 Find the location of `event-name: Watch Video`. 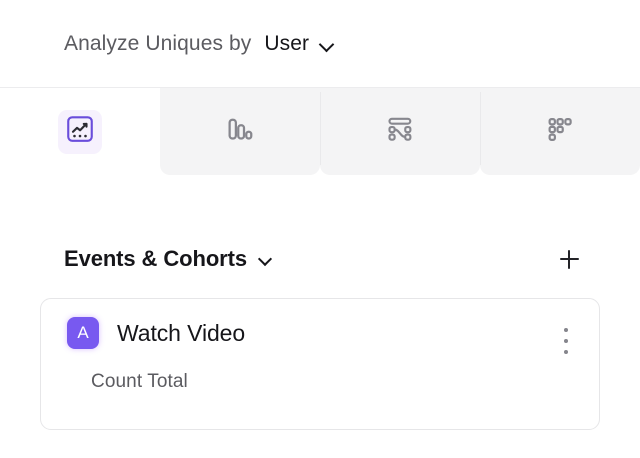

event-name: Watch Video is located at coordinates (181, 332).